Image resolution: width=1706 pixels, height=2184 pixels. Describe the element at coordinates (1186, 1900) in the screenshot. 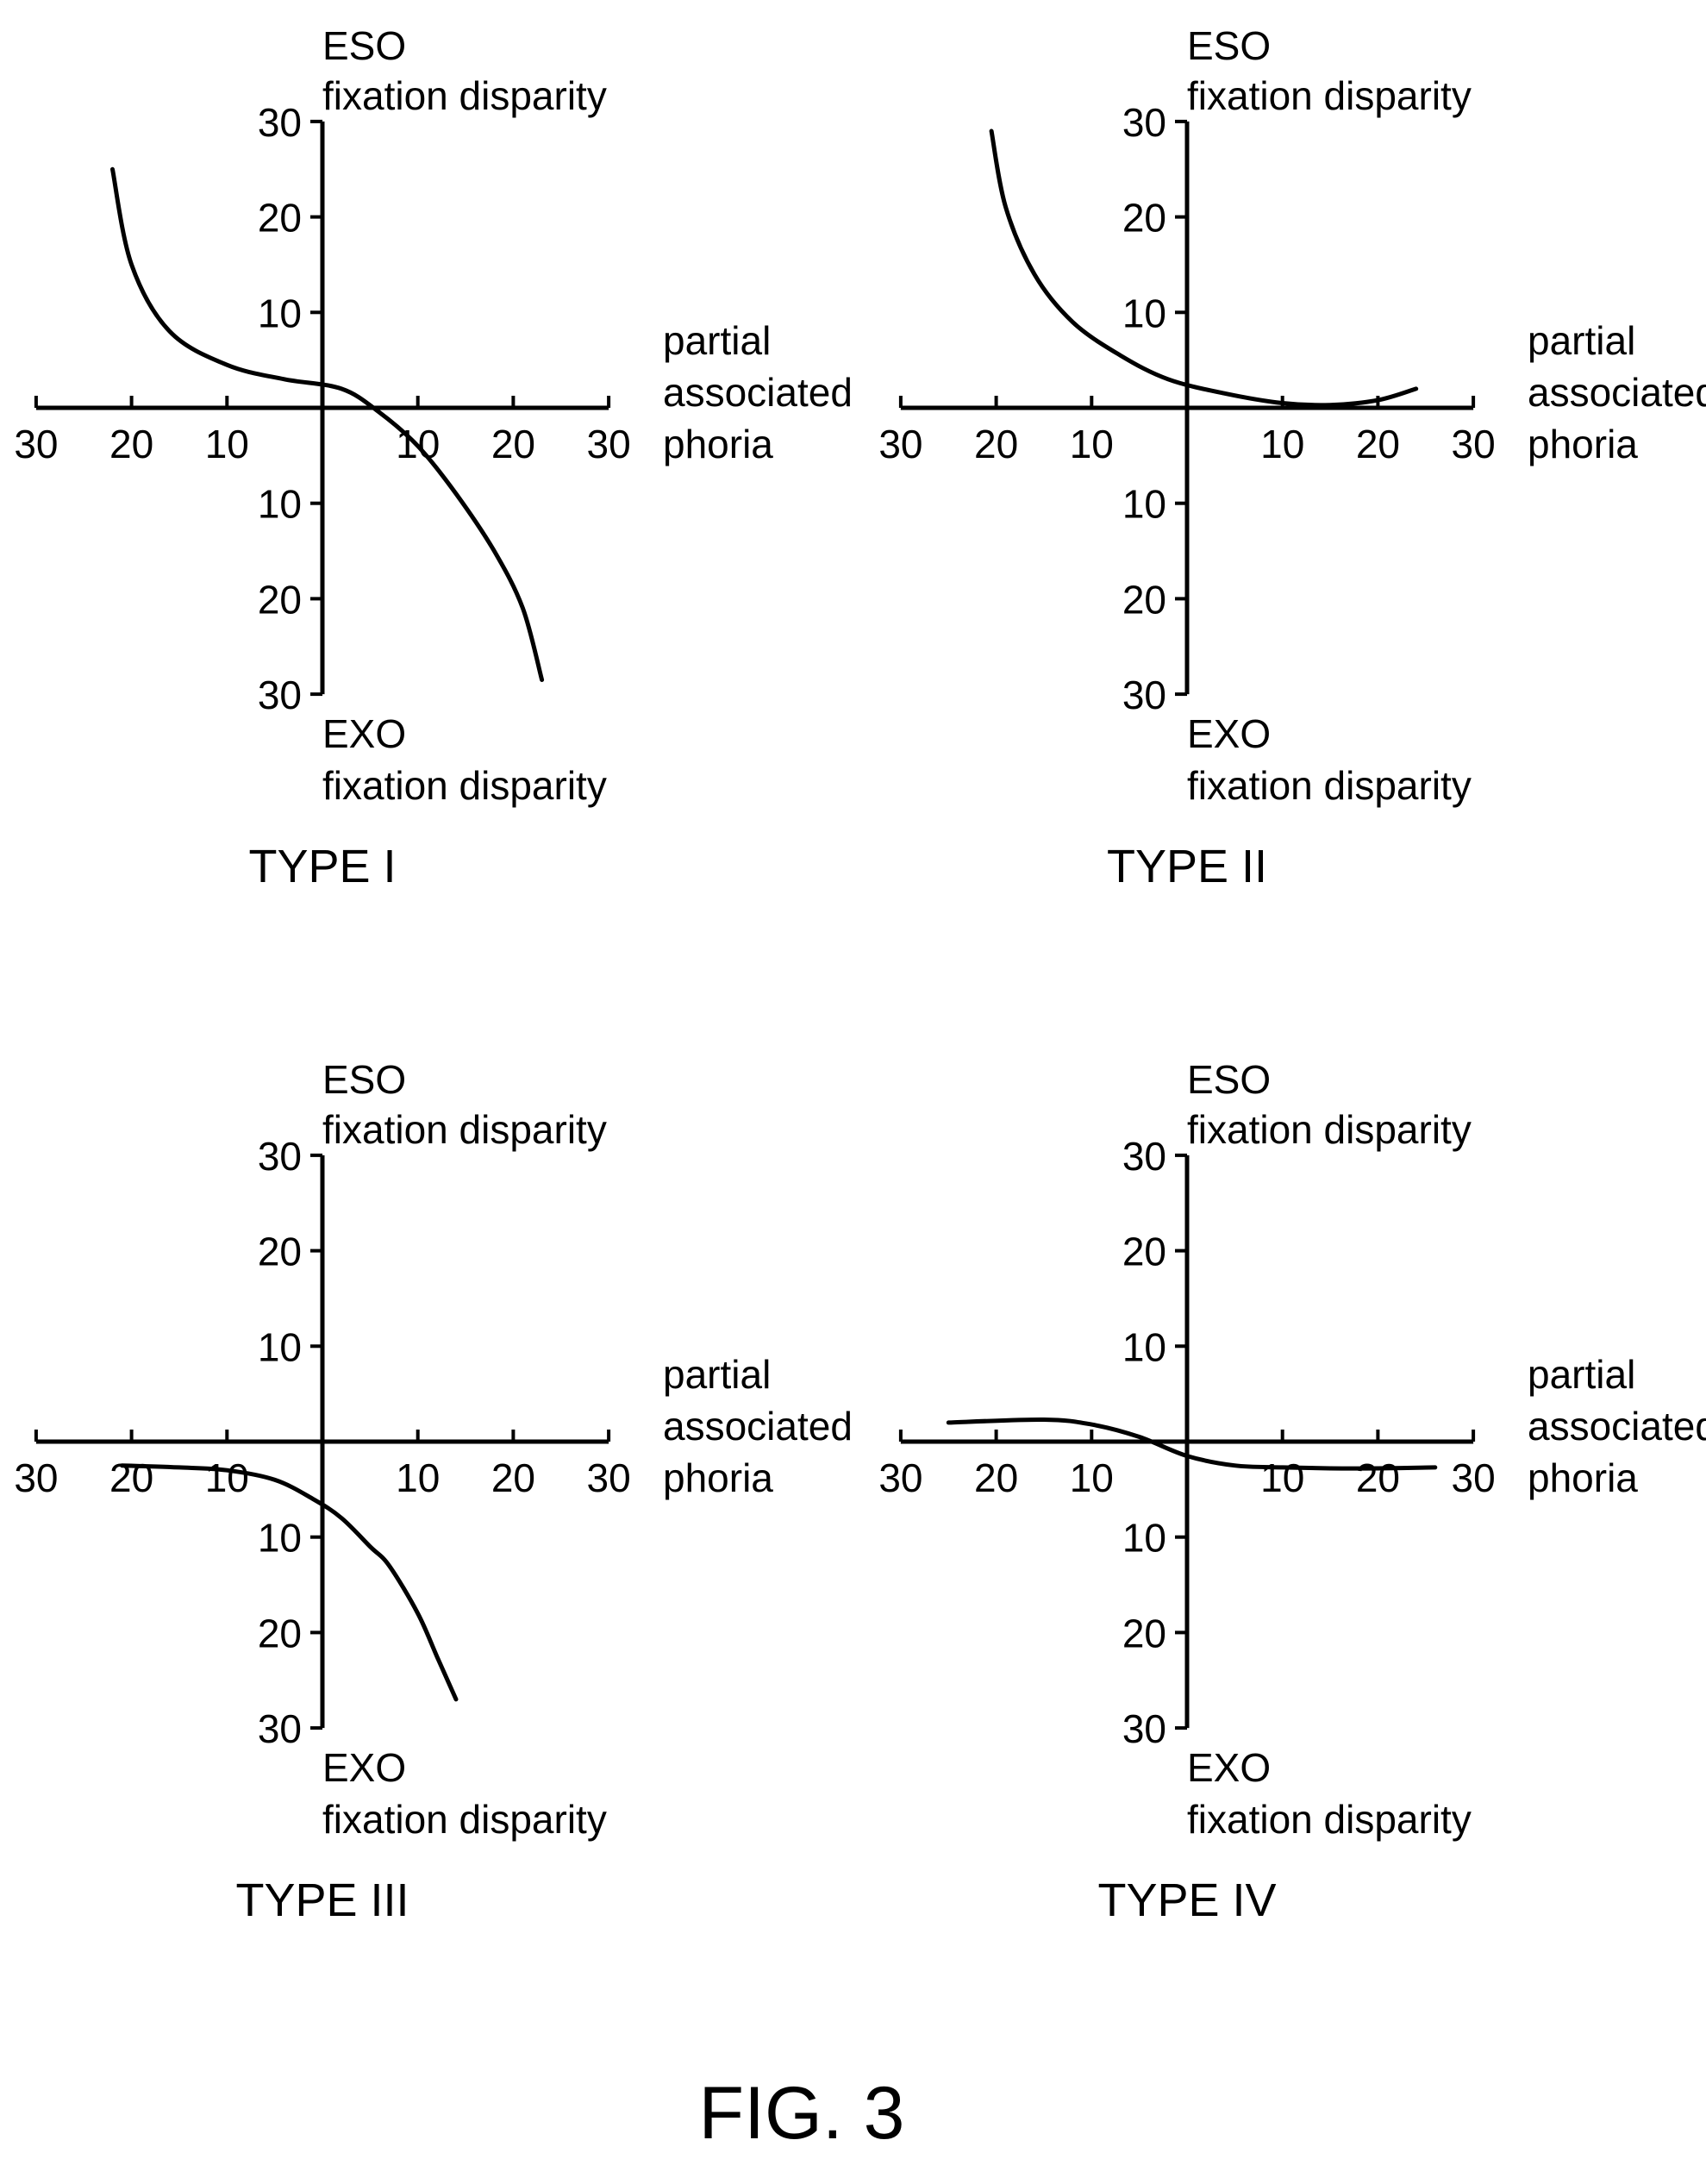

I see `panel-title: TYPE IV` at that location.